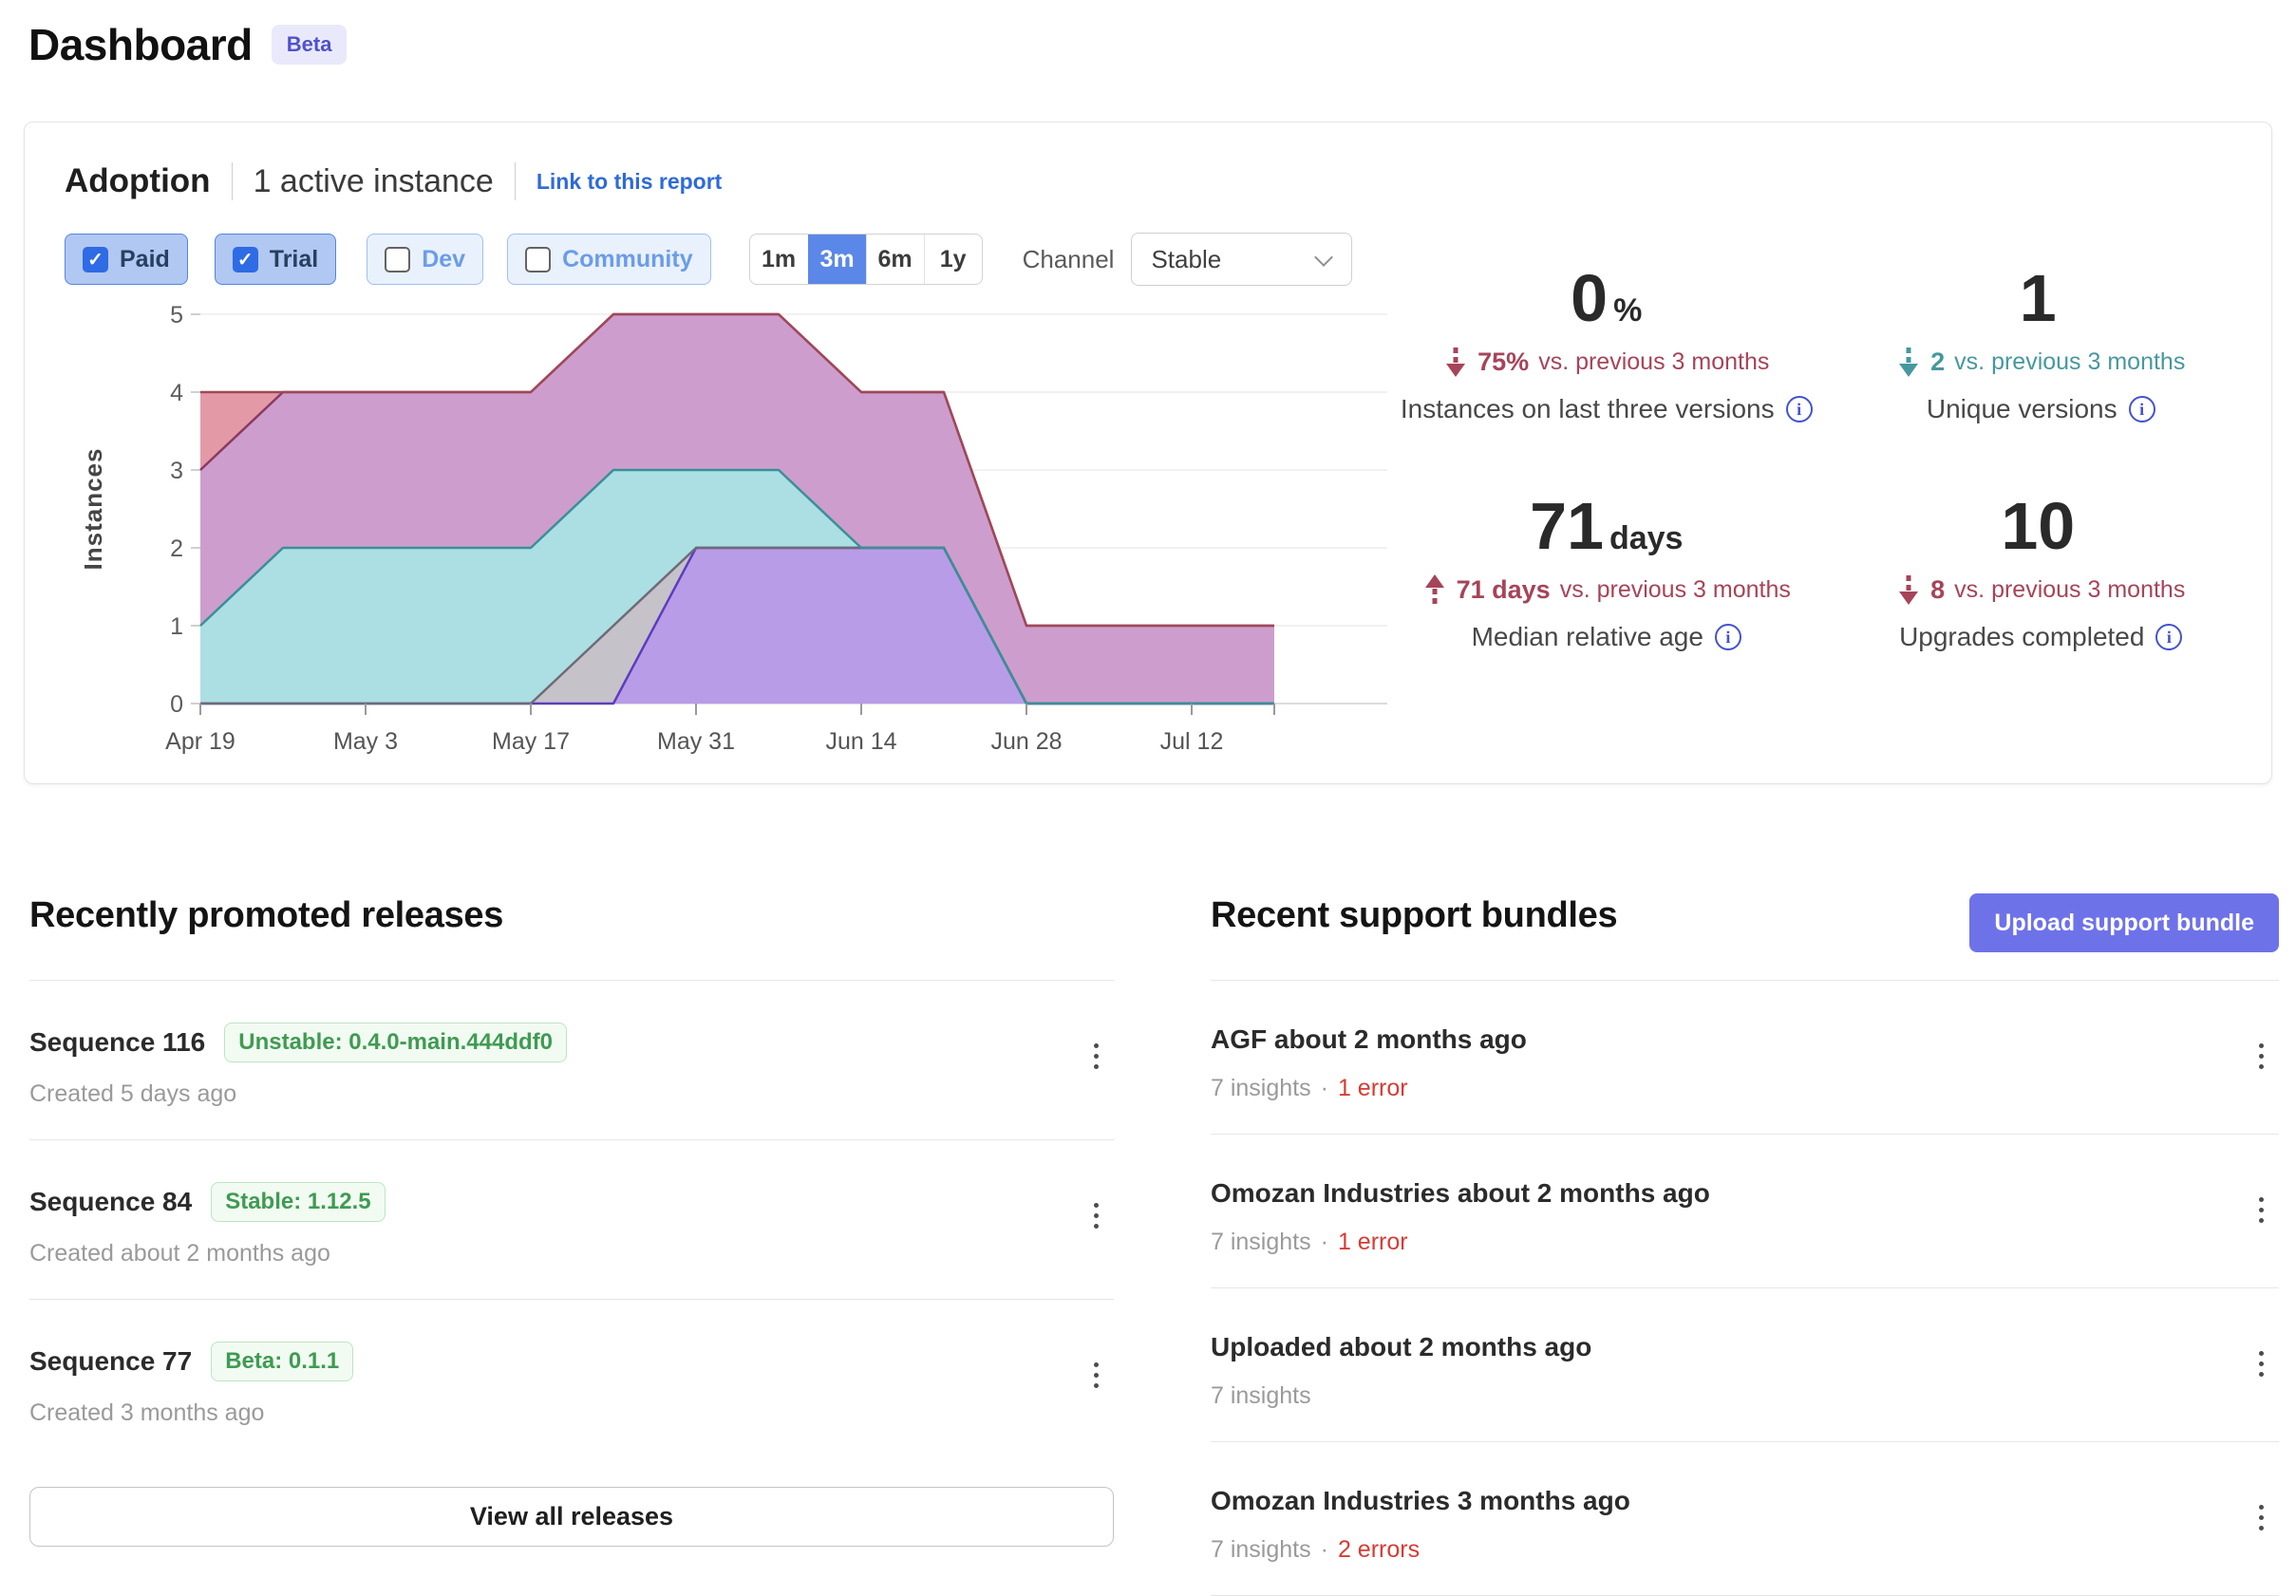 The width and height of the screenshot is (2296, 1596). I want to click on channel-select: Stable, so click(1242, 259).